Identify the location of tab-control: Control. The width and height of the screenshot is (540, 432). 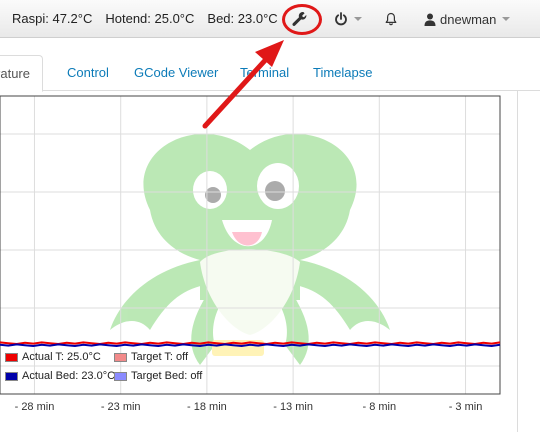
(88, 72).